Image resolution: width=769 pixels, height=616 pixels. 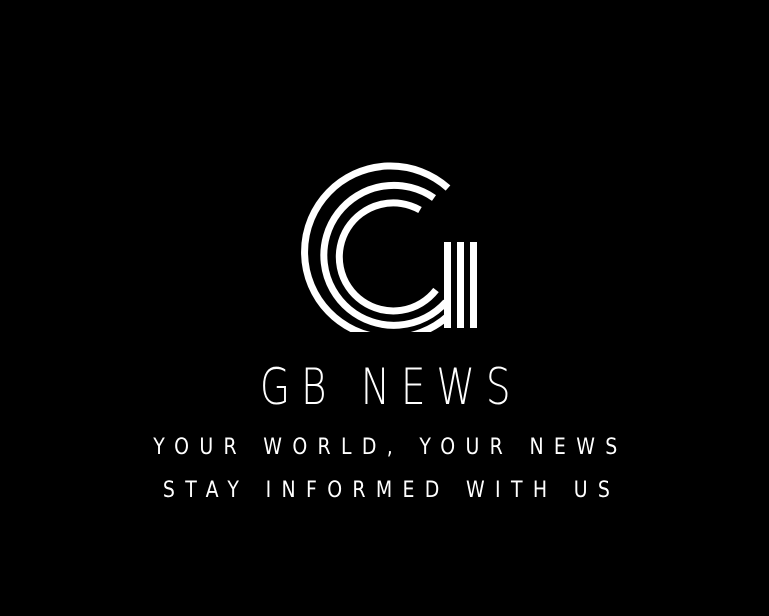 What do you see at coordinates (390, 387) in the screenshot?
I see `brand-name: GB NEWS` at bounding box center [390, 387].